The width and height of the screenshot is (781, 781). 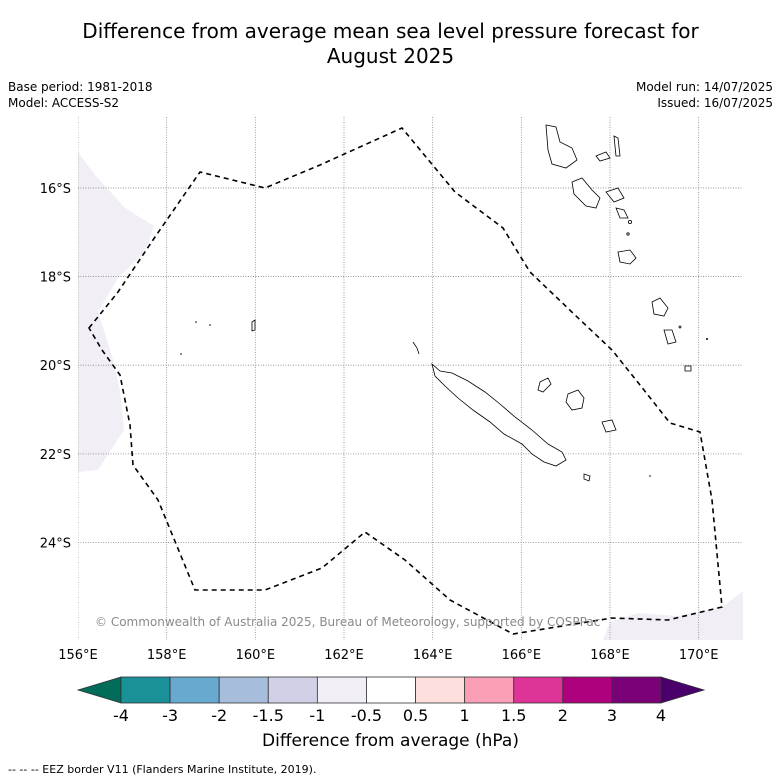 What do you see at coordinates (563, 715) in the screenshot?
I see `colorbar-tick-label: 2` at bounding box center [563, 715].